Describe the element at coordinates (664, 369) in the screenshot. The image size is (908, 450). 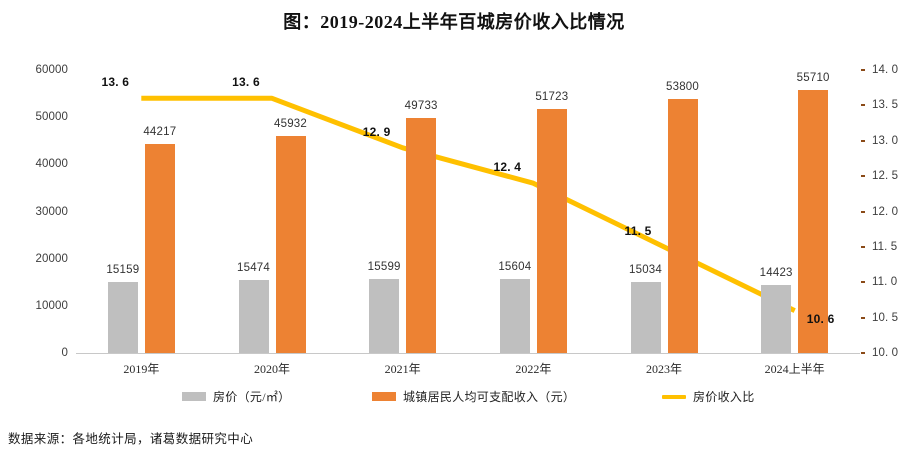
I see `x-axis-tick-label: 2023年` at that location.